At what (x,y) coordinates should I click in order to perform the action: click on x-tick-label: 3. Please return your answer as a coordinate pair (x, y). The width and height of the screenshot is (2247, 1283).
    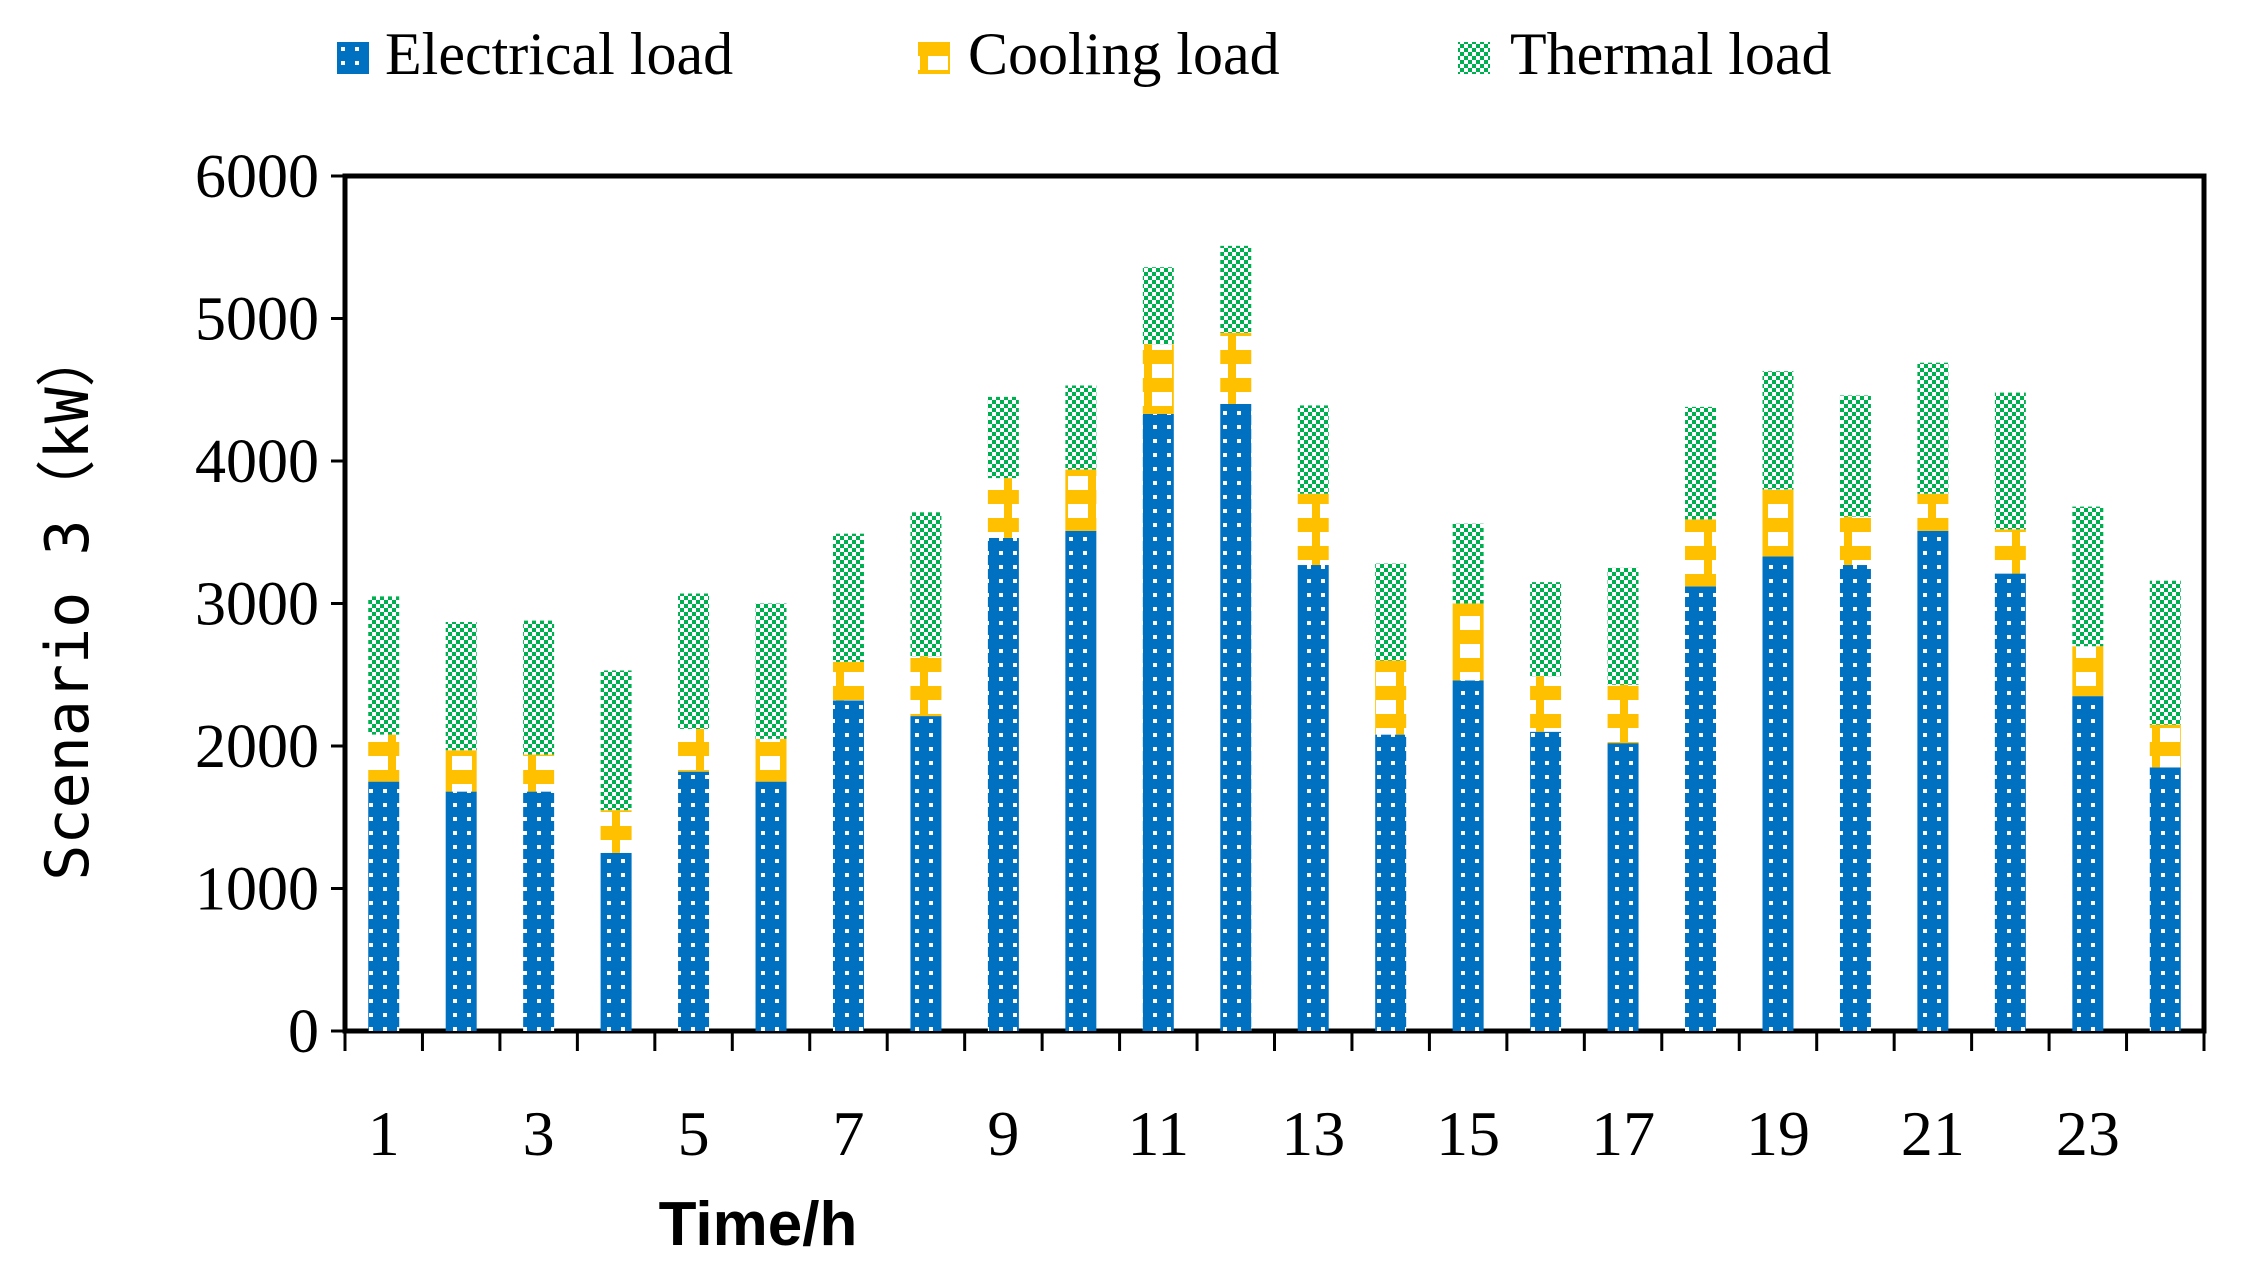
    Looking at the image, I should click on (539, 1133).